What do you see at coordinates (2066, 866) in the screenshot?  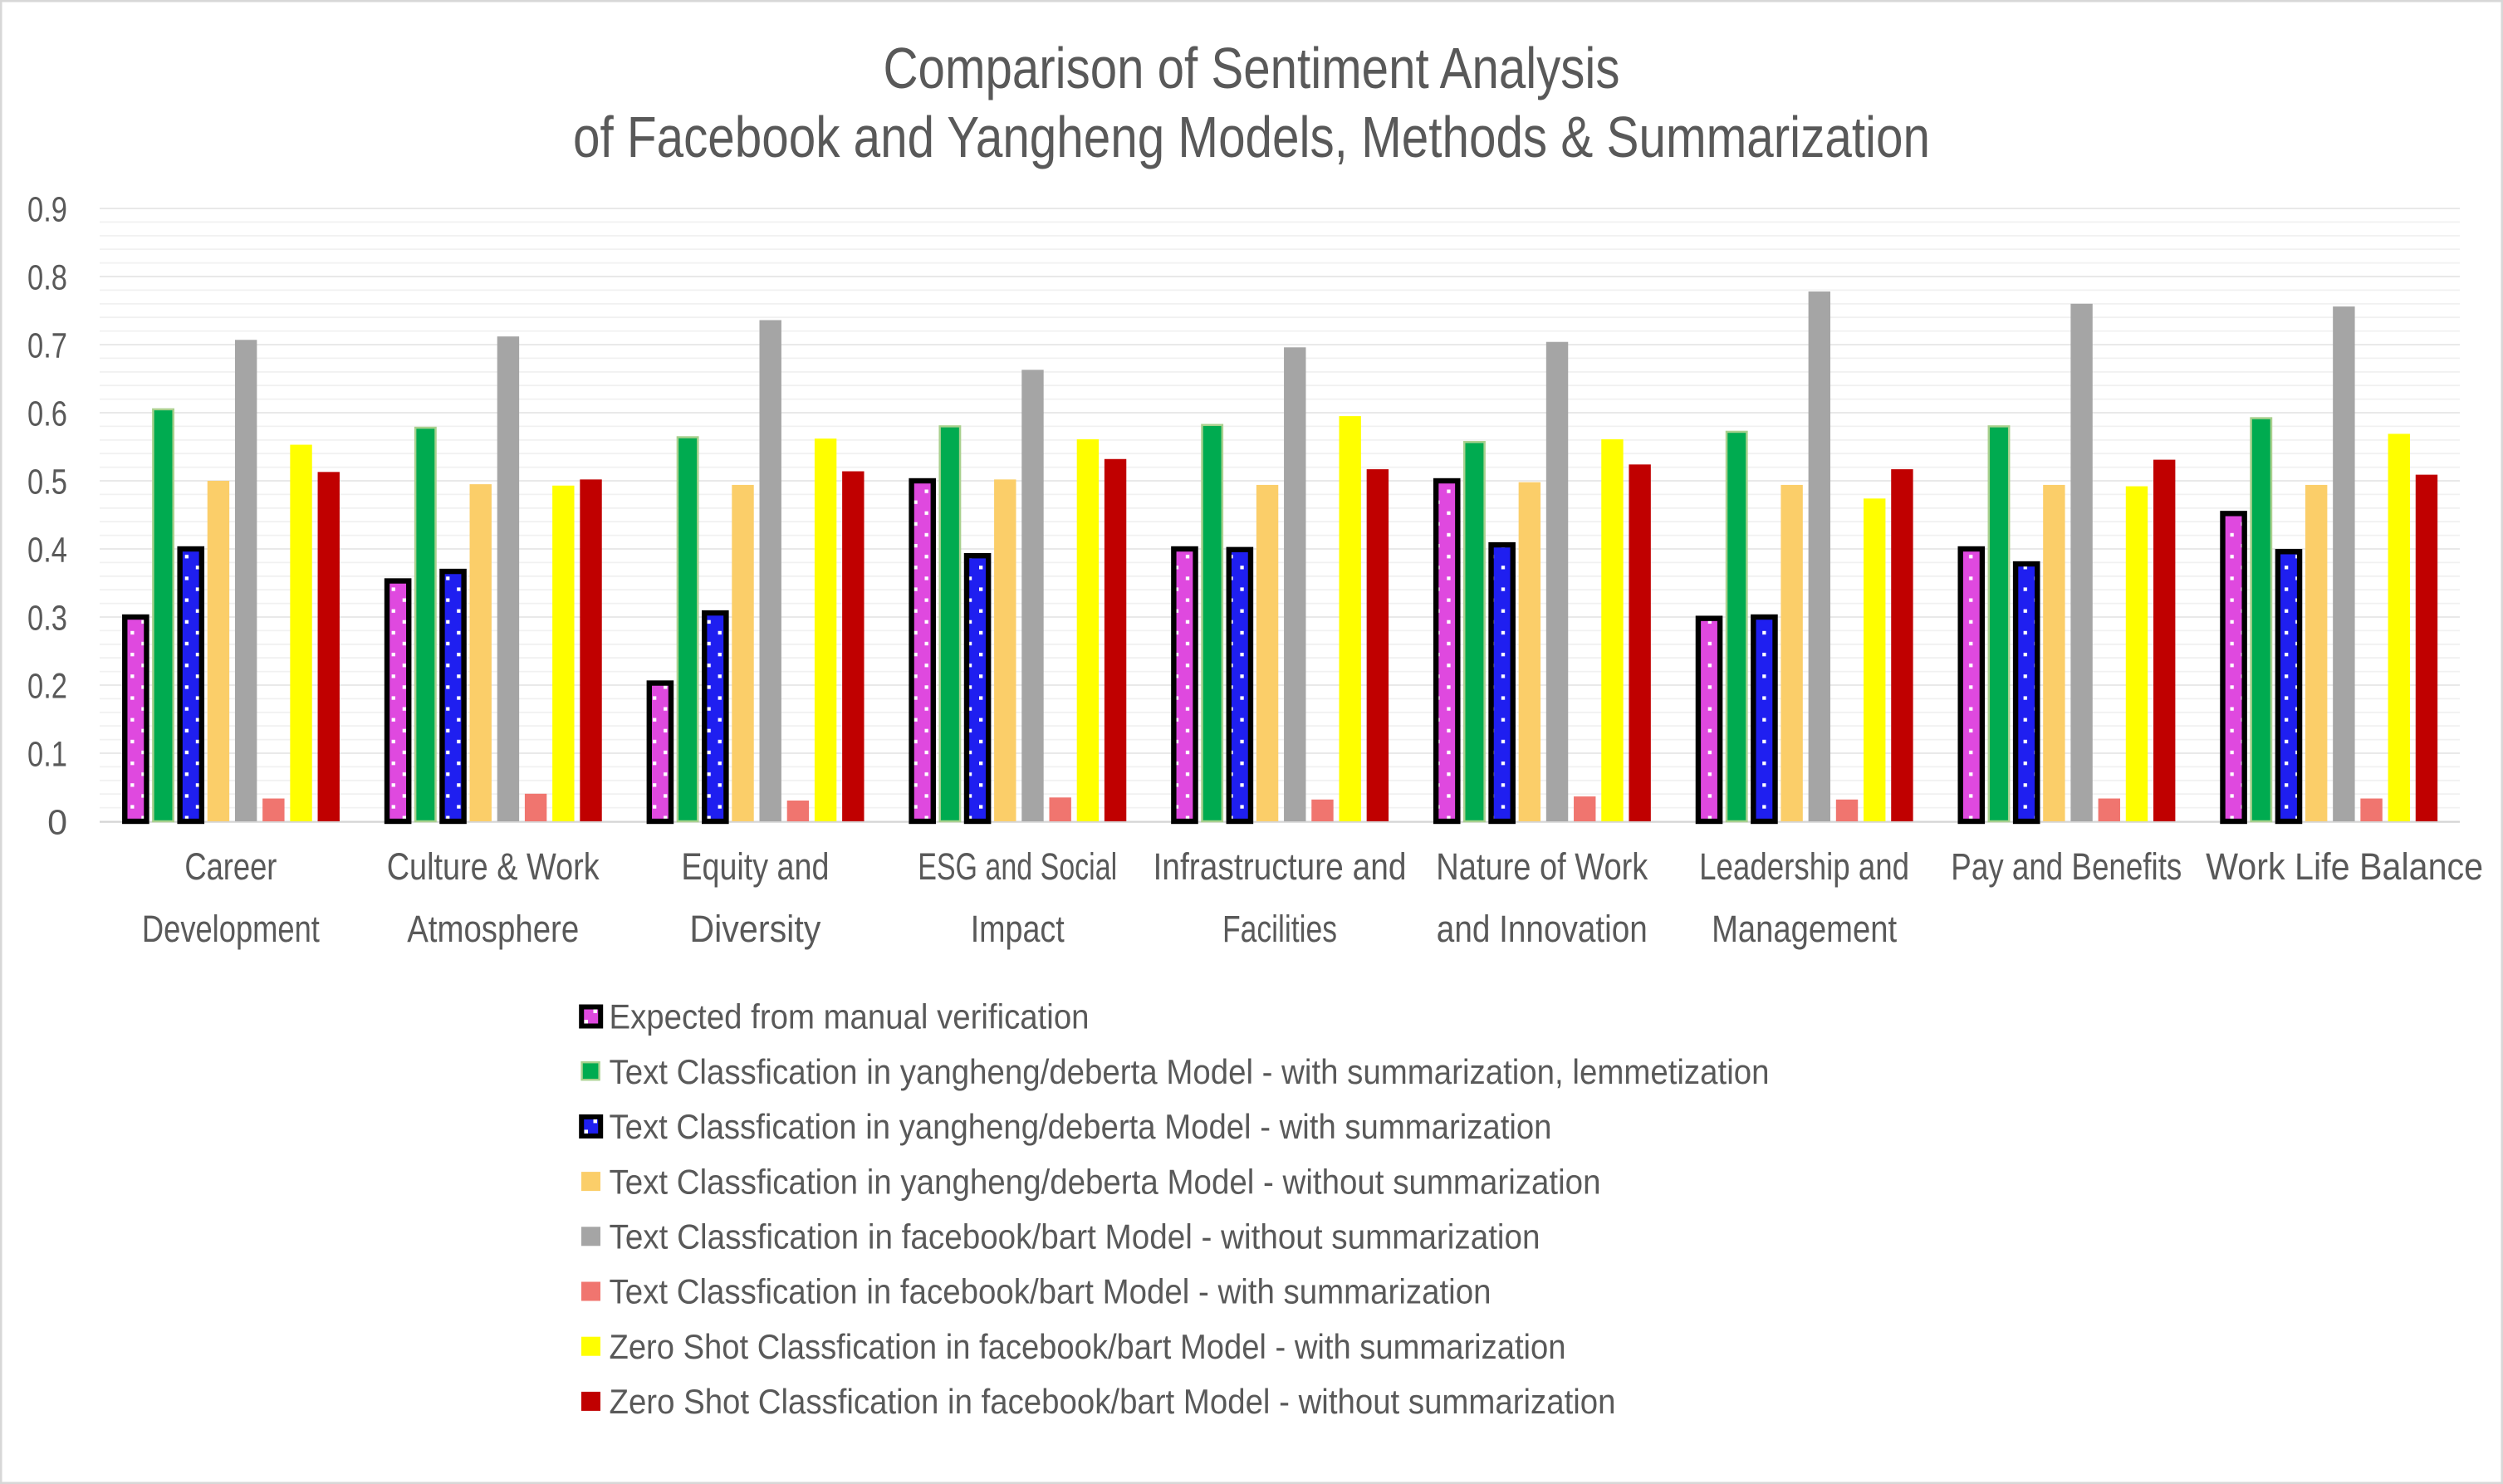 I see `svg-text: Pay and Benefits` at bounding box center [2066, 866].